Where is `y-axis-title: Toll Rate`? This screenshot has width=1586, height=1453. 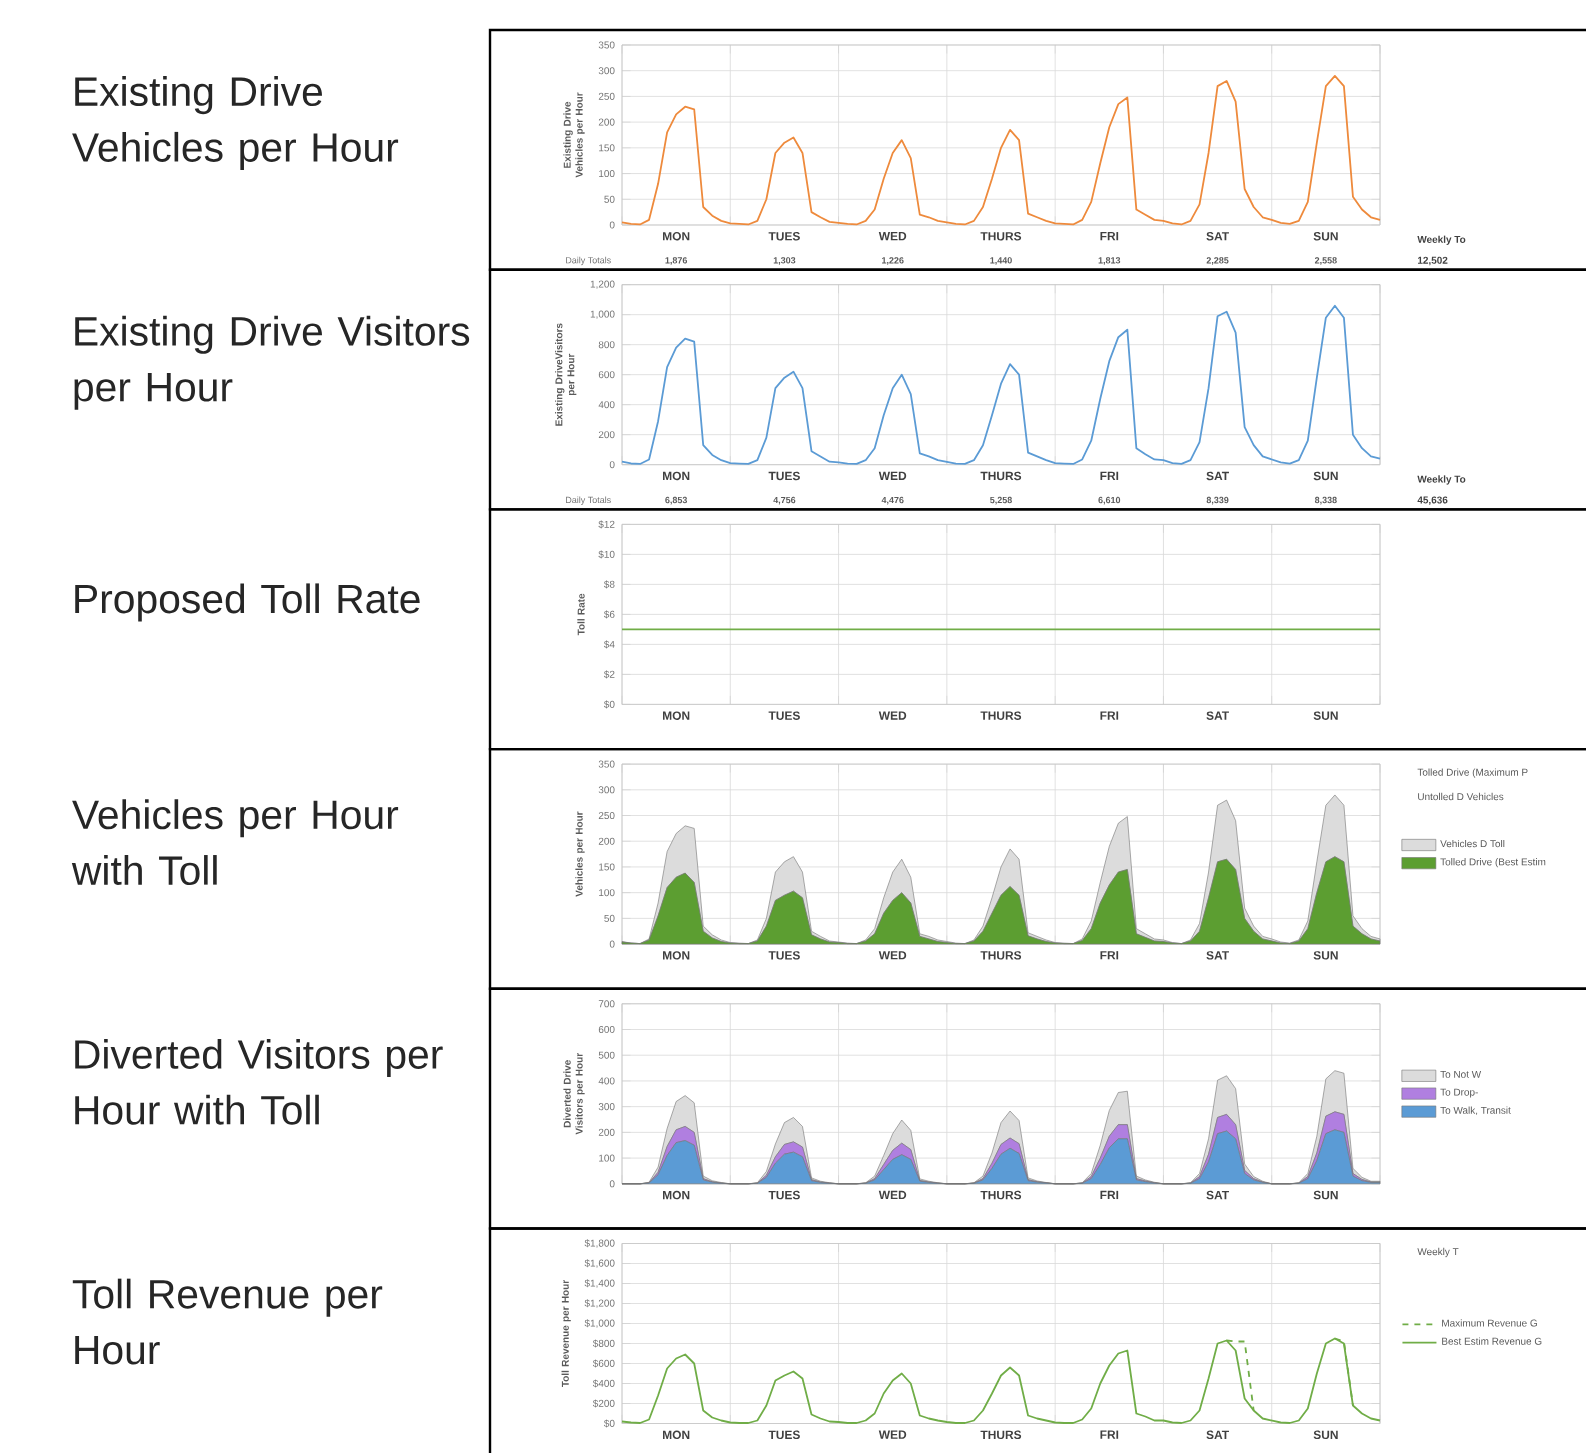
y-axis-title: Toll Rate is located at coordinates (581, 614).